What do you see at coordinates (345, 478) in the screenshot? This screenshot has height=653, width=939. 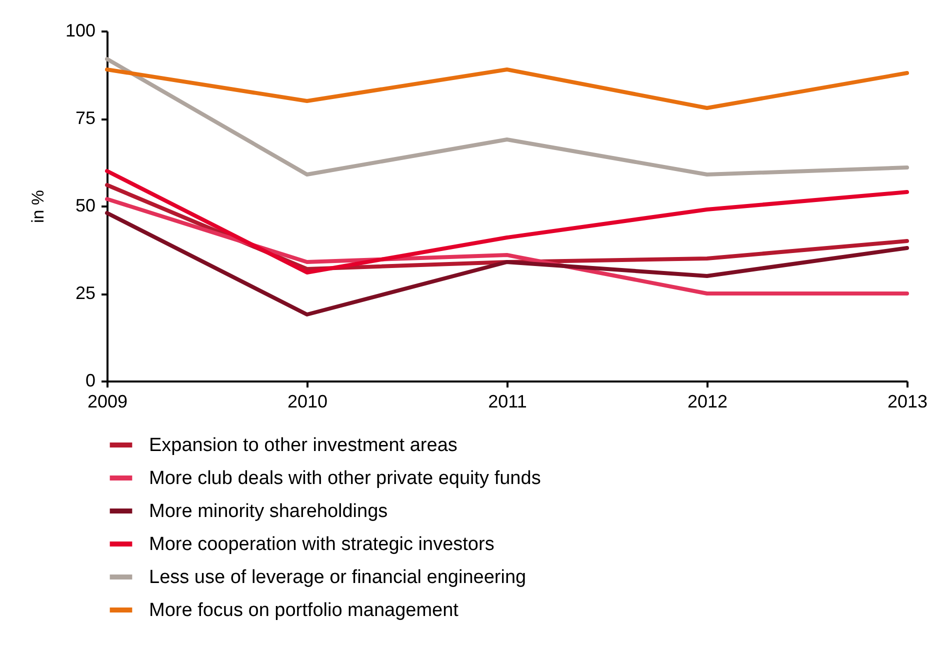 I see `legend-label: More club deals with other private equity funds` at bounding box center [345, 478].